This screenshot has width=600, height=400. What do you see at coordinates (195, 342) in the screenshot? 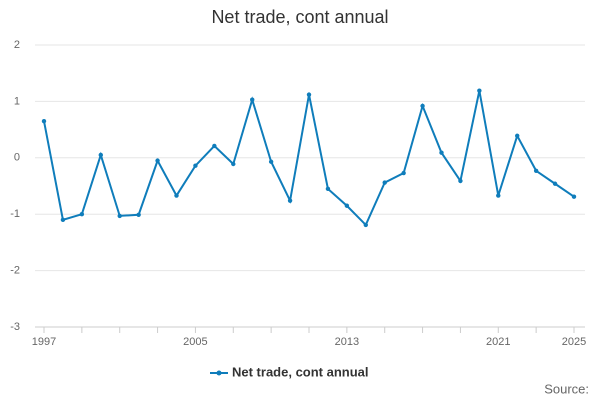
I see `x-tick-label: 2005` at bounding box center [195, 342].